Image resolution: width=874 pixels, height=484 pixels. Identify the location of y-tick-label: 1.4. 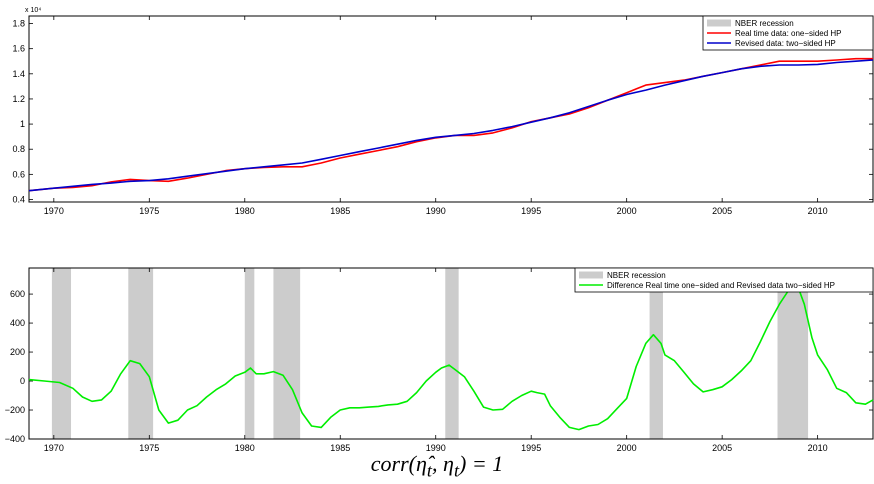
(18, 74).